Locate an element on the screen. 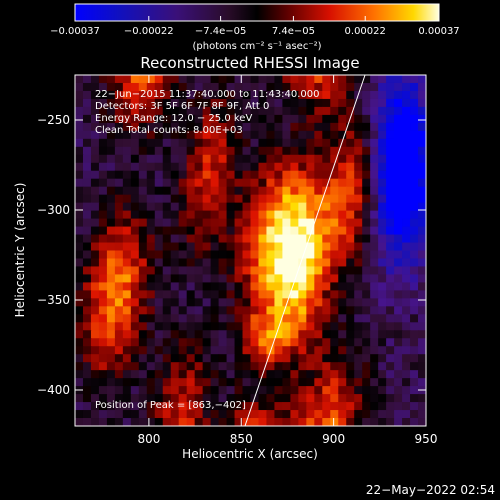  y-axis-label: Heliocentric Y (arcsec) is located at coordinates (20, 250).